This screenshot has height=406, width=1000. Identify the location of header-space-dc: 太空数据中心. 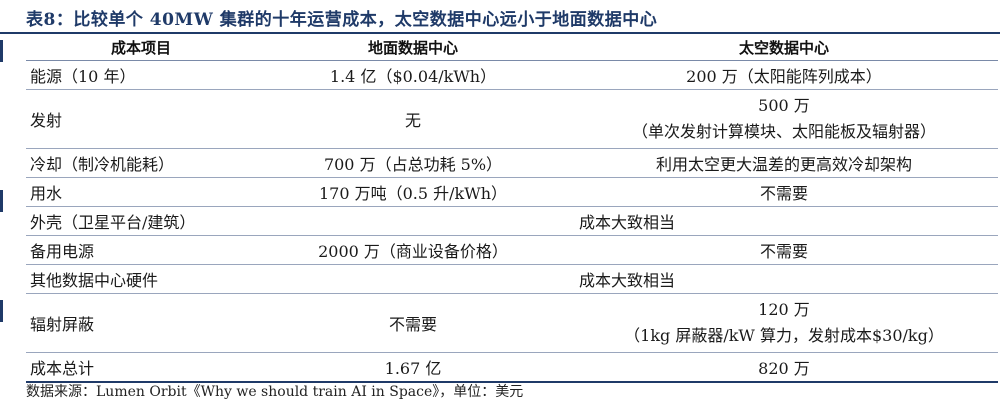
(784, 48).